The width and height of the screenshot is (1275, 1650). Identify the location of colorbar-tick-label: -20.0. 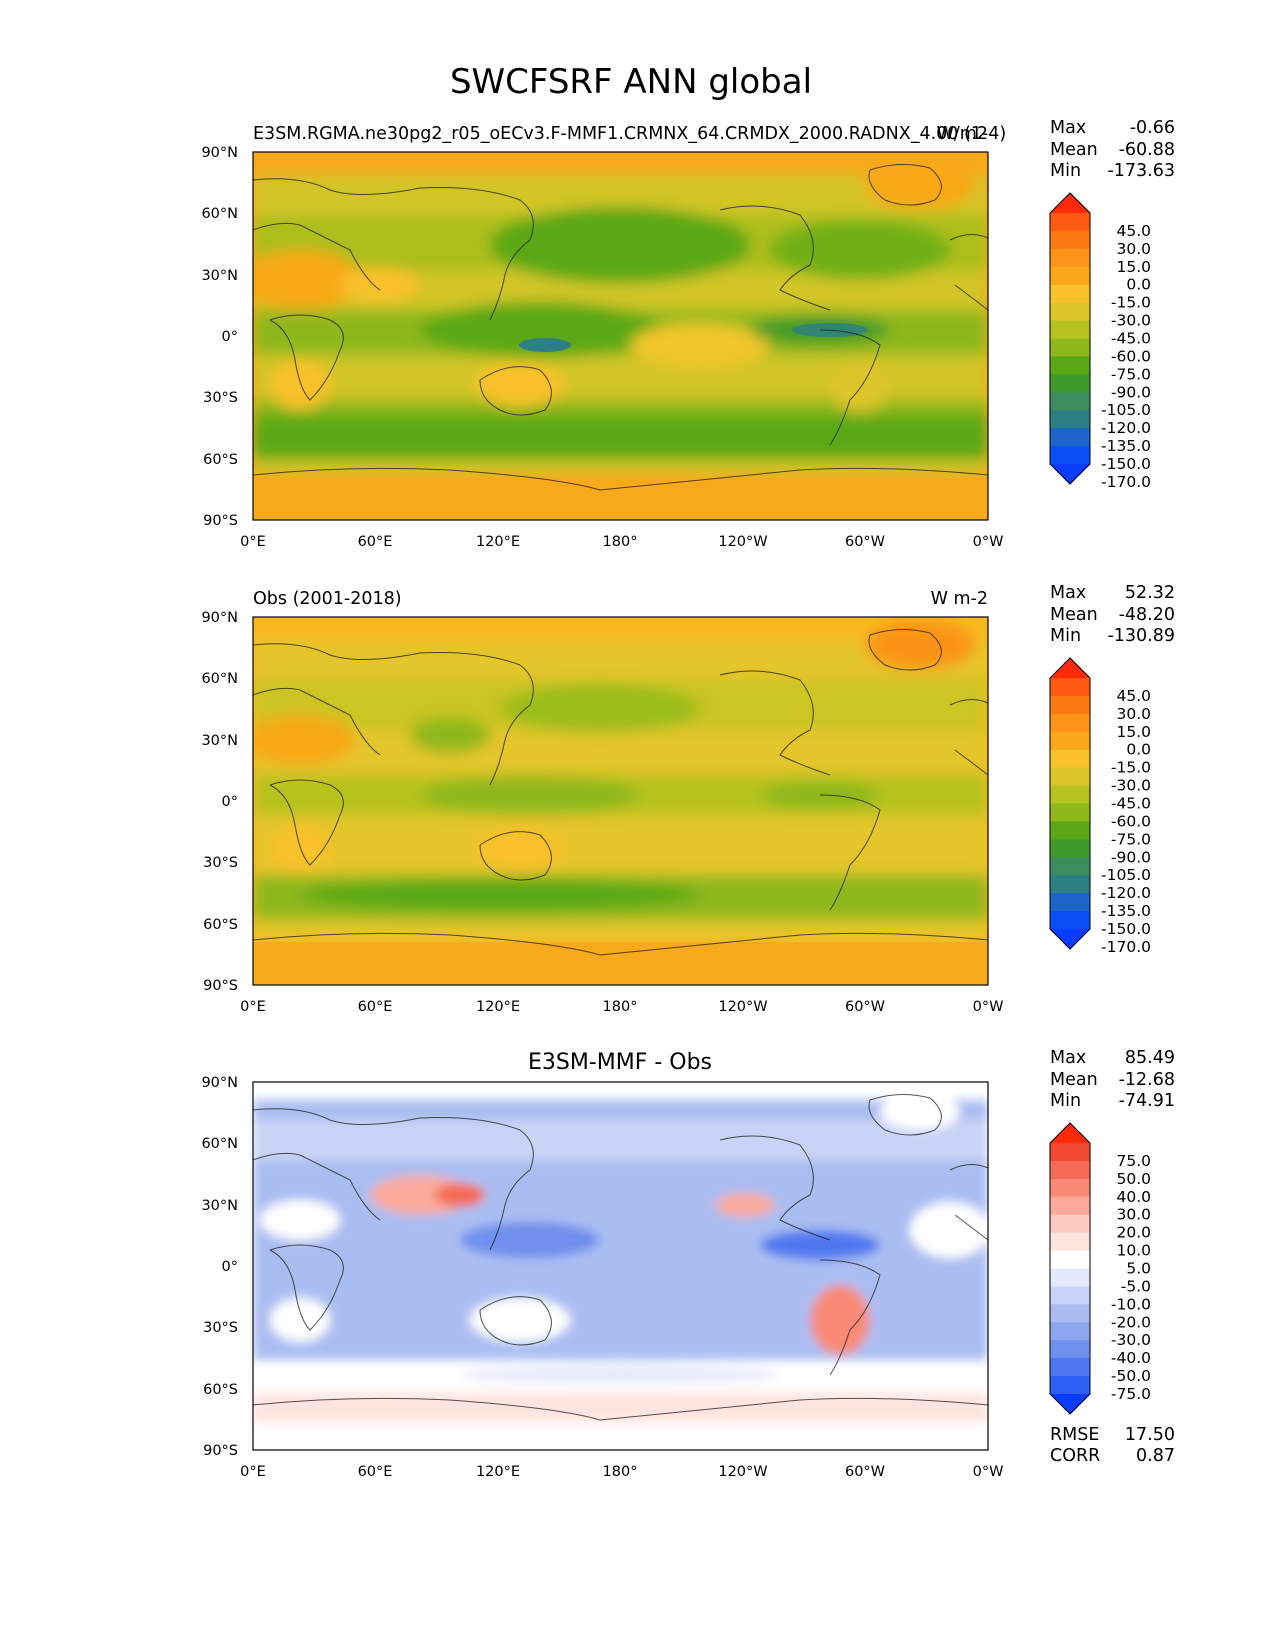
(1131, 1322).